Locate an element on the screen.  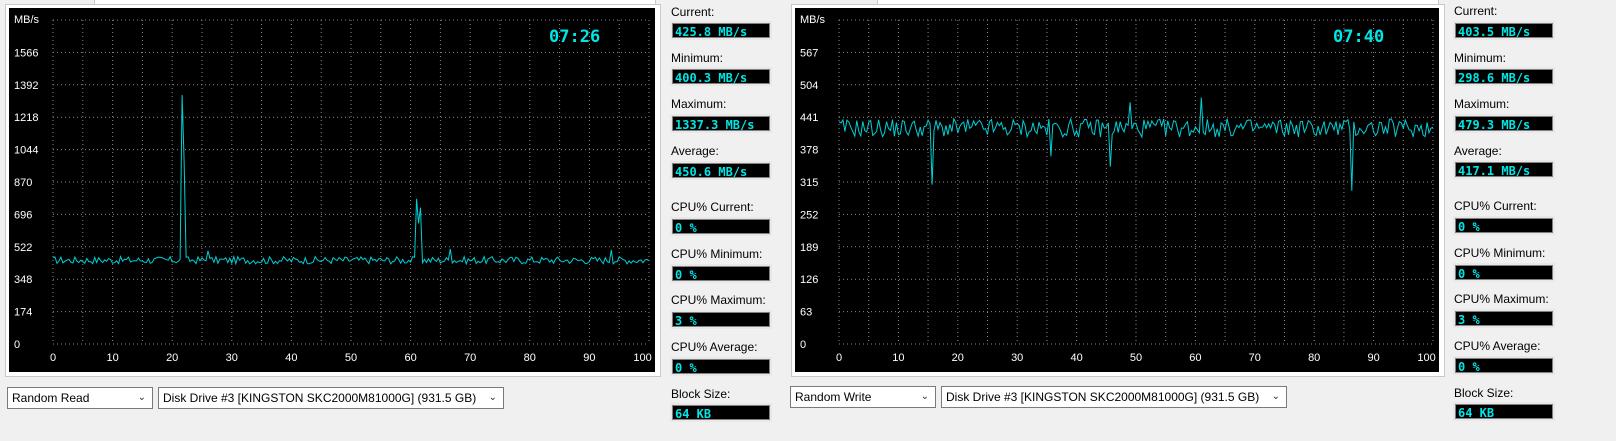
y-tick-label: 1044 is located at coordinates (26, 151).